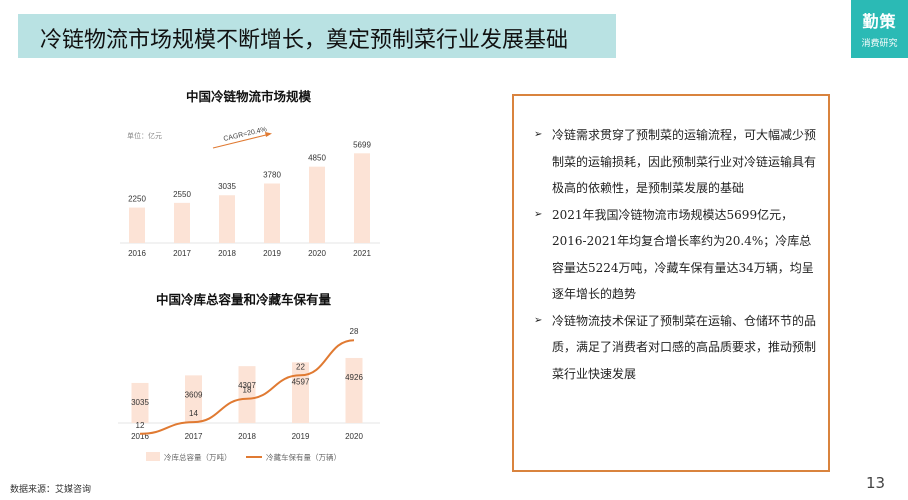  I want to click on chart2-x-tick-label: 2019, so click(301, 436).